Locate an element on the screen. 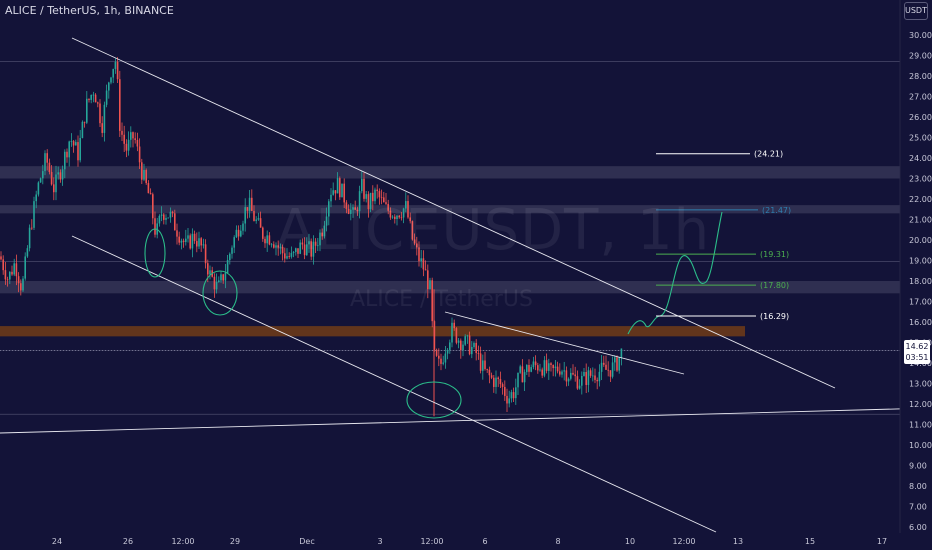 The image size is (932, 550). x-tick-label: 12:00 is located at coordinates (182, 541).